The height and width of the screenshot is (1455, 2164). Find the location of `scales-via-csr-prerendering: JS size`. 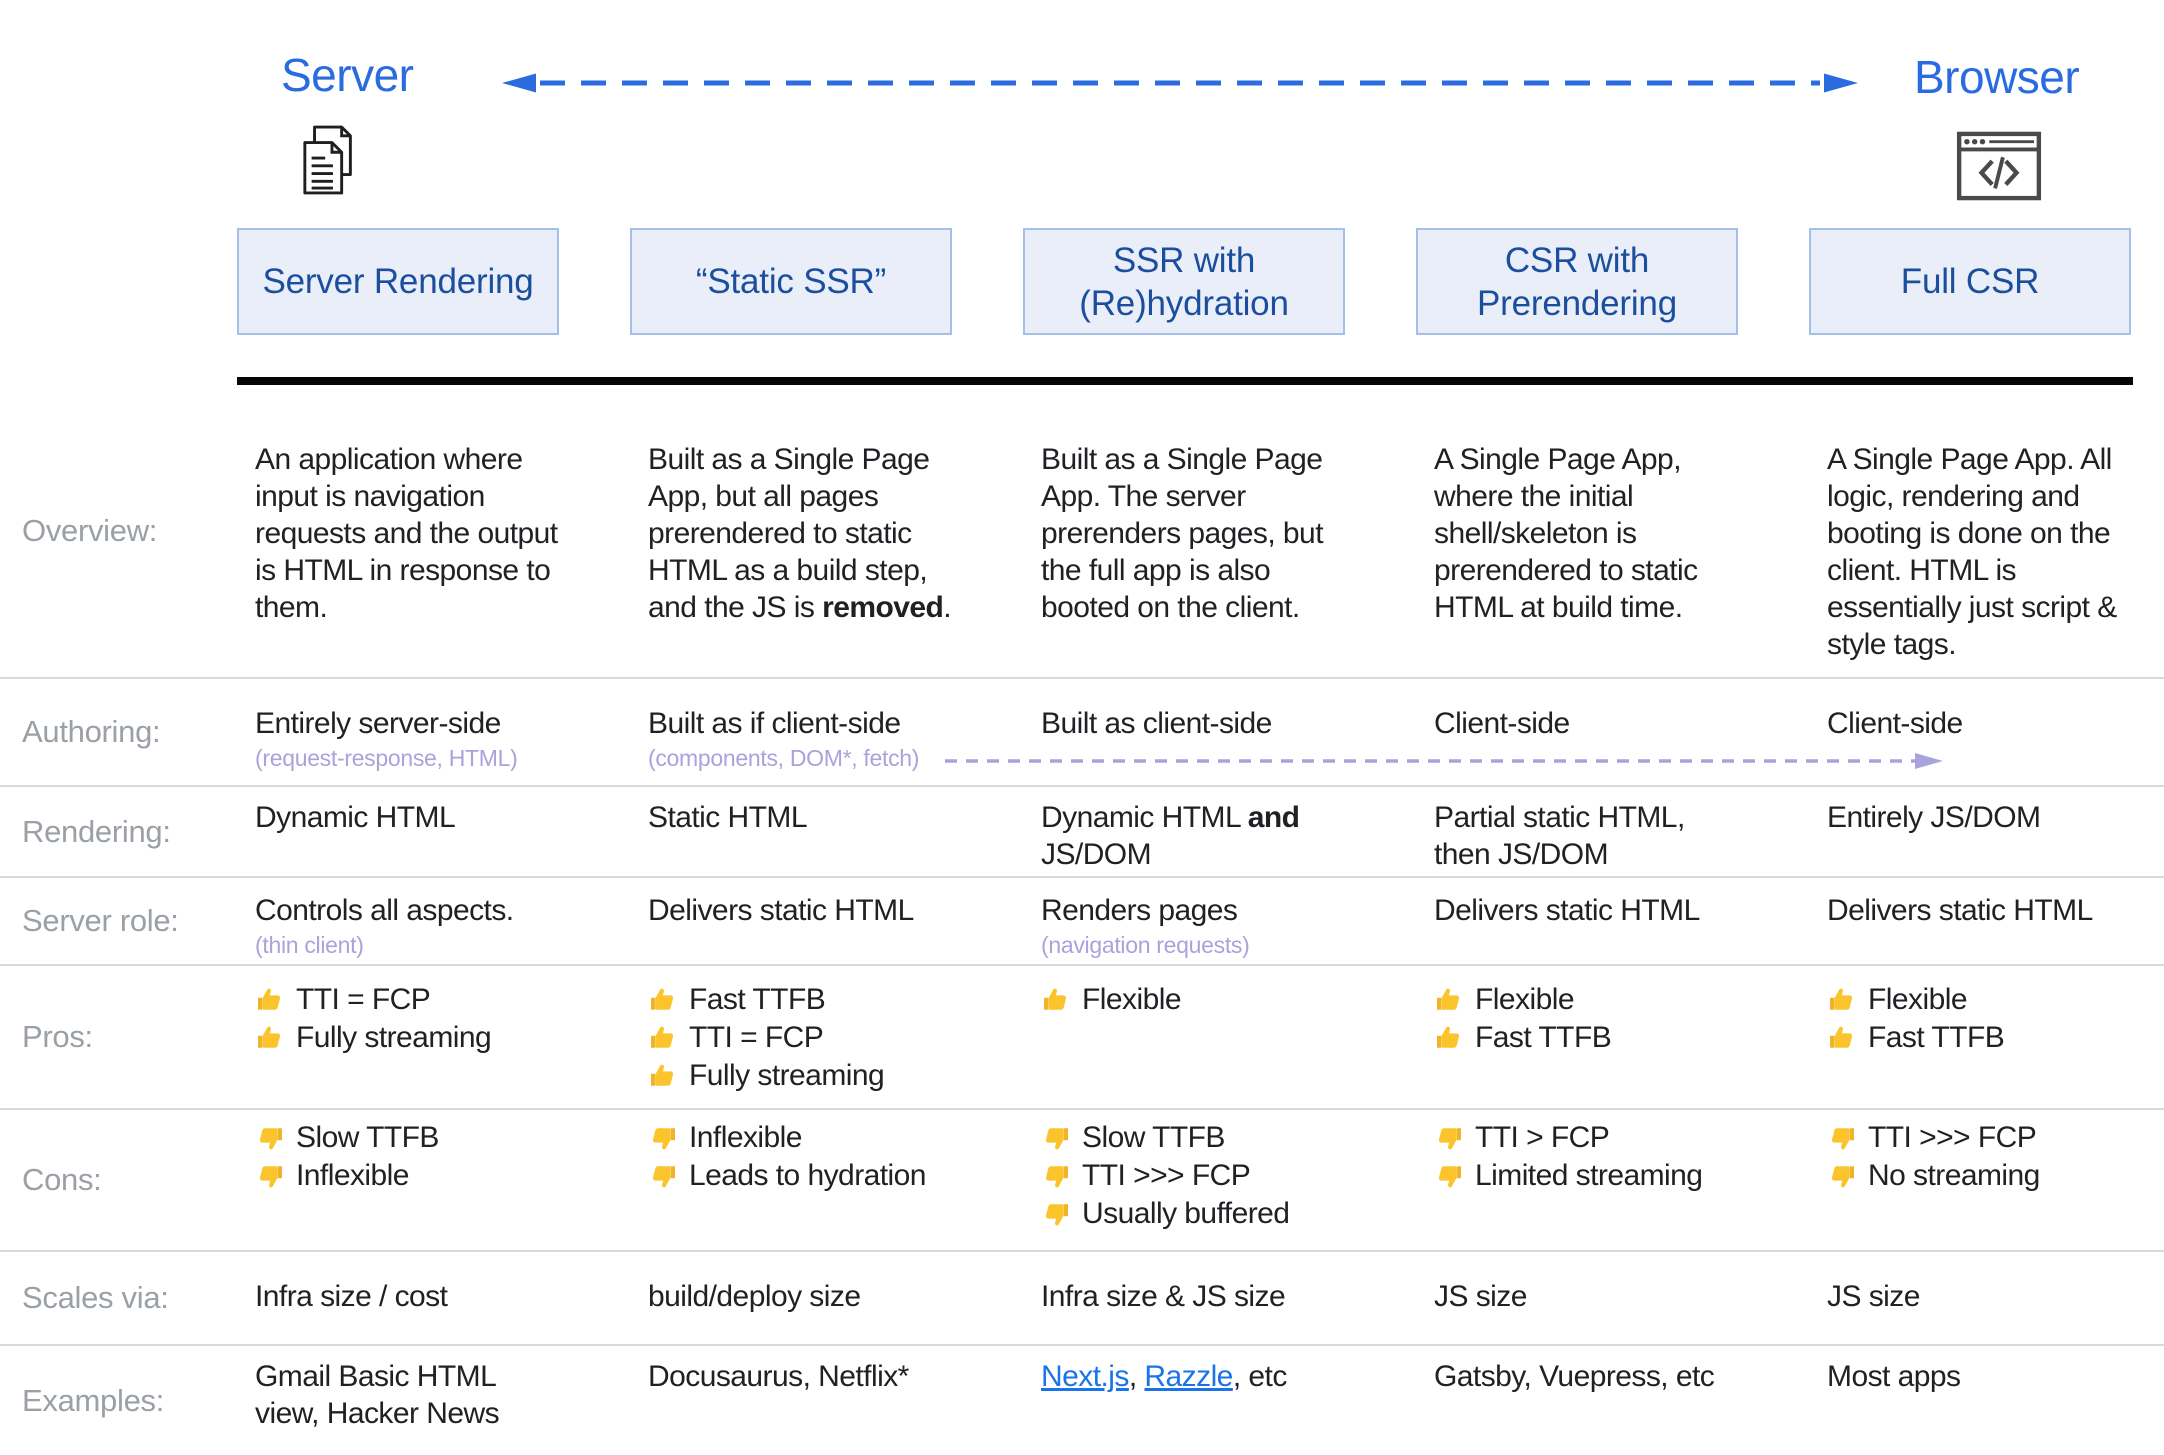

scales-via-csr-prerendering: JS size is located at coordinates (1480, 1296).